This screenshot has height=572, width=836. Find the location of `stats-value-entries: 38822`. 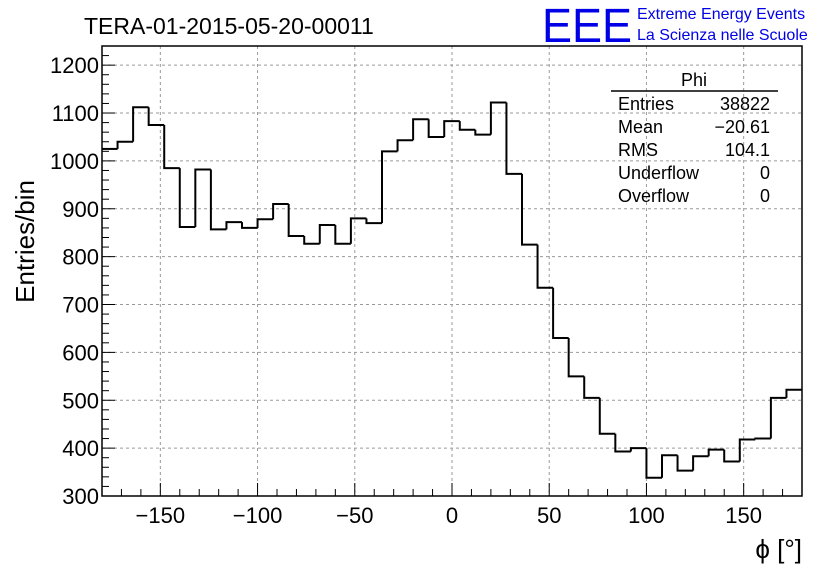

stats-value-entries: 38822 is located at coordinates (745, 104).